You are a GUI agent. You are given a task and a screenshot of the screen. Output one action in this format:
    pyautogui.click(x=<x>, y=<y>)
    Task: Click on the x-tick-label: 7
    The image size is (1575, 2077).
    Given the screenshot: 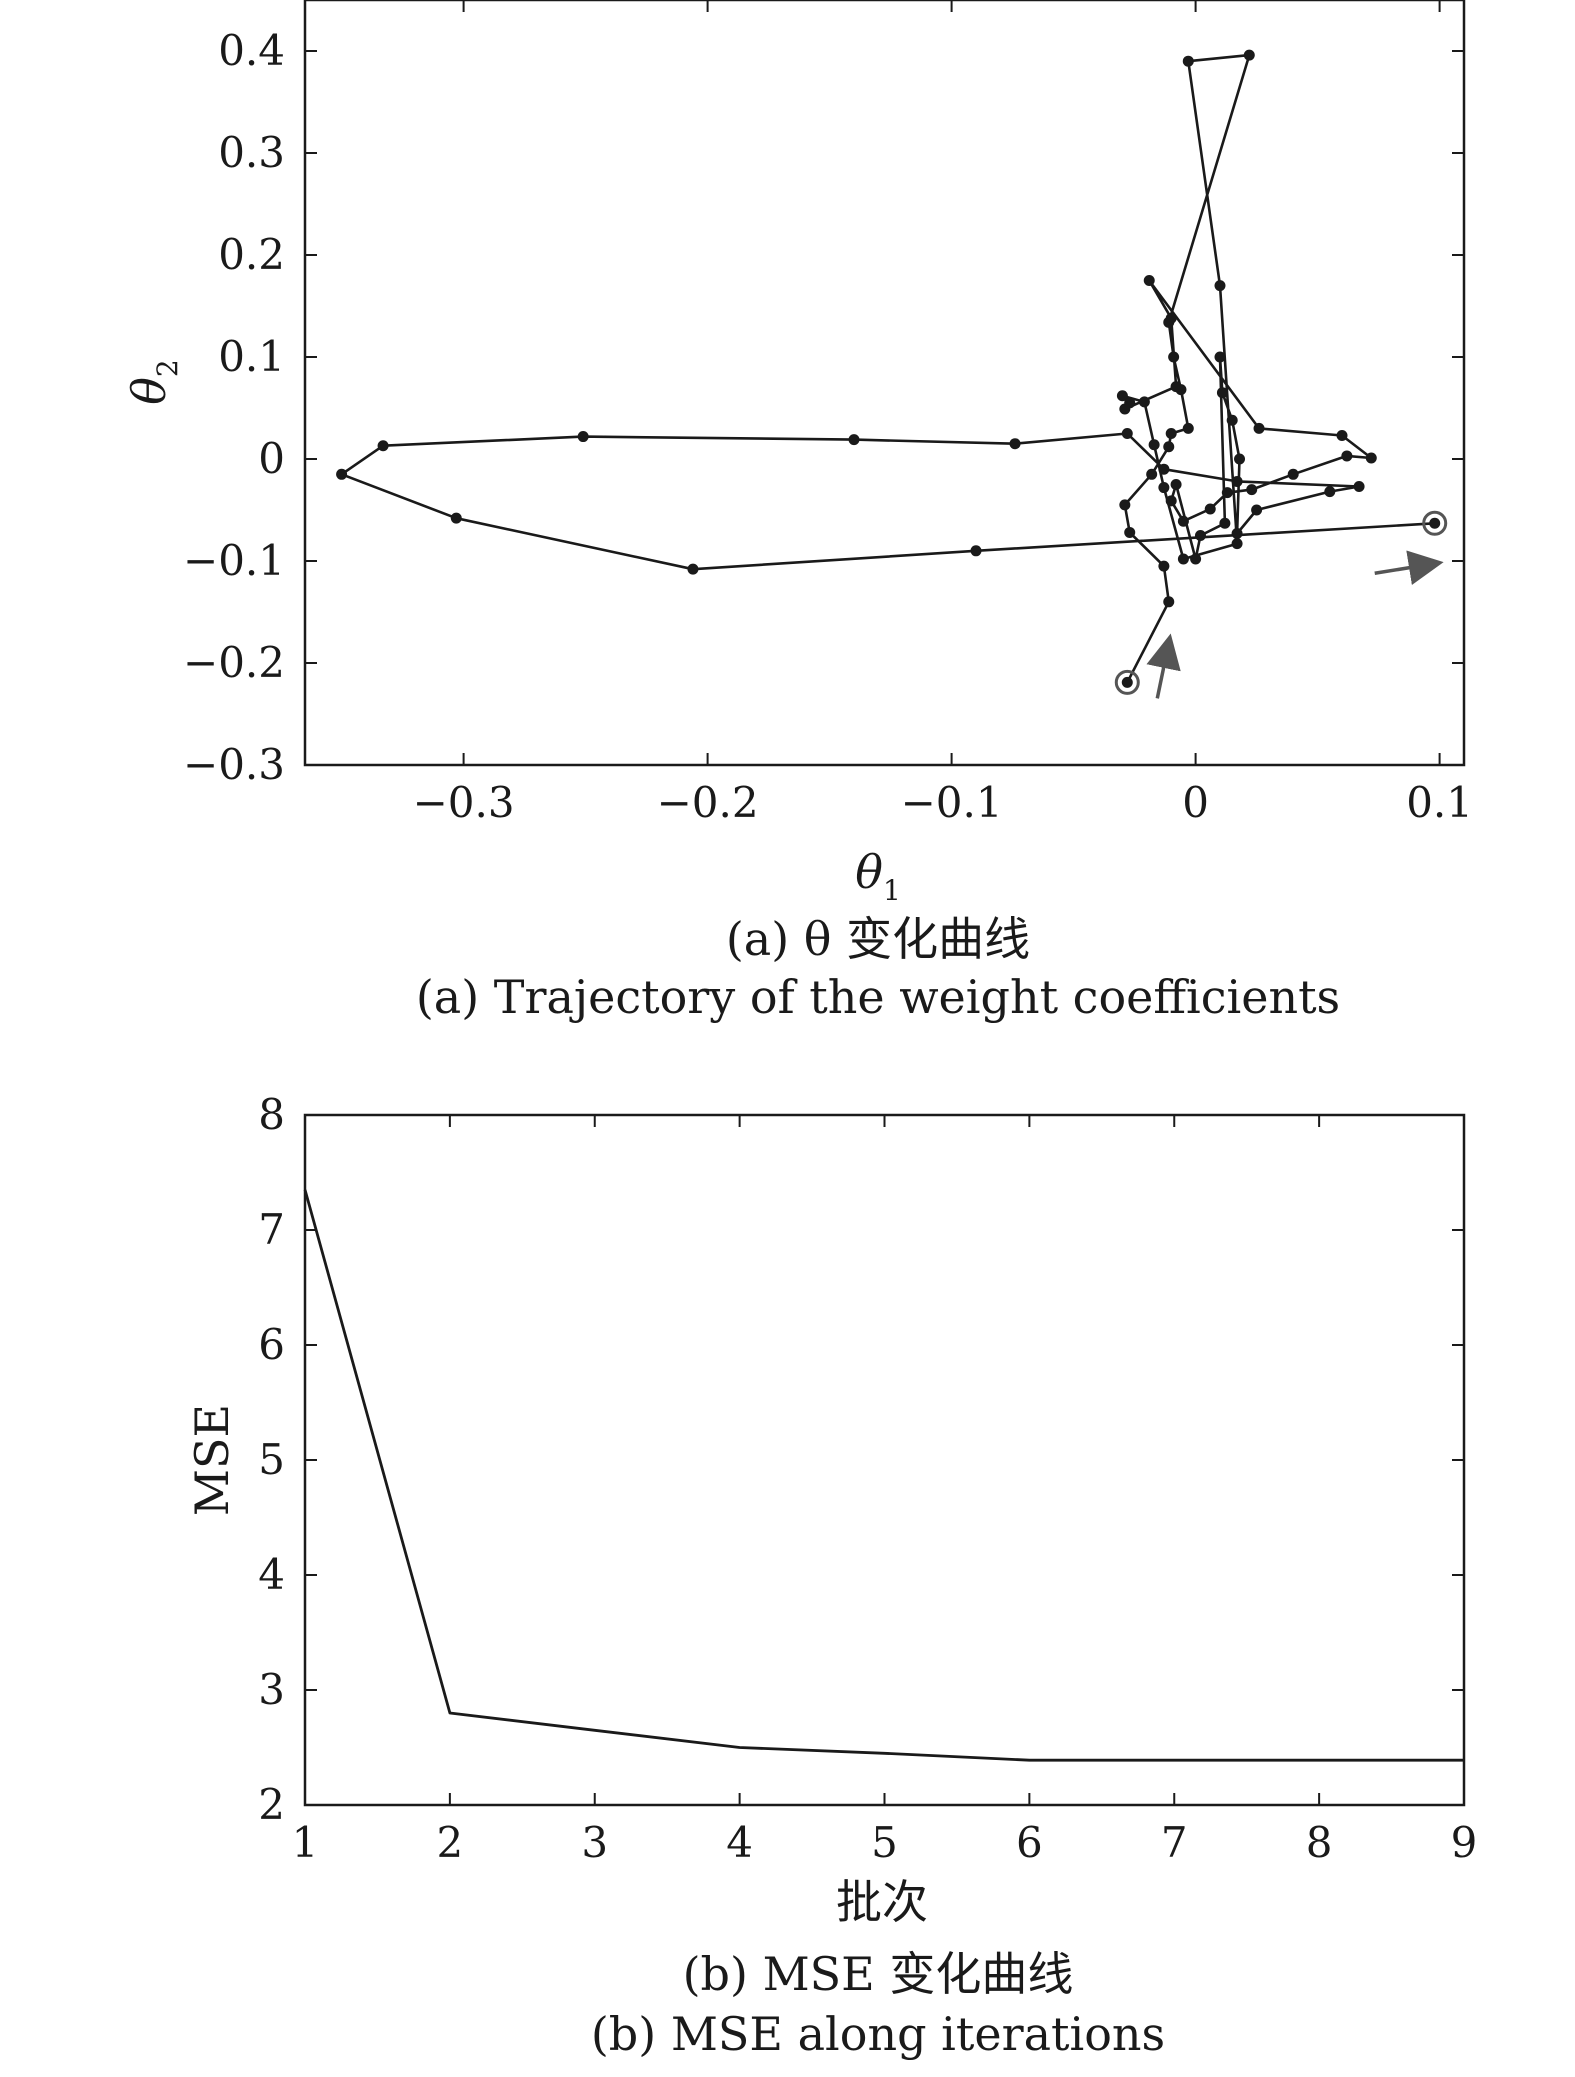 What is the action you would take?
    pyautogui.click(x=1174, y=1842)
    